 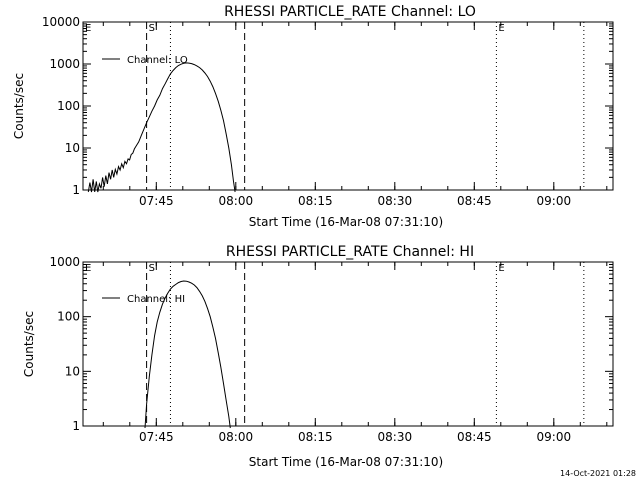 I want to click on hi-marker-label: S, so click(x=152, y=268).